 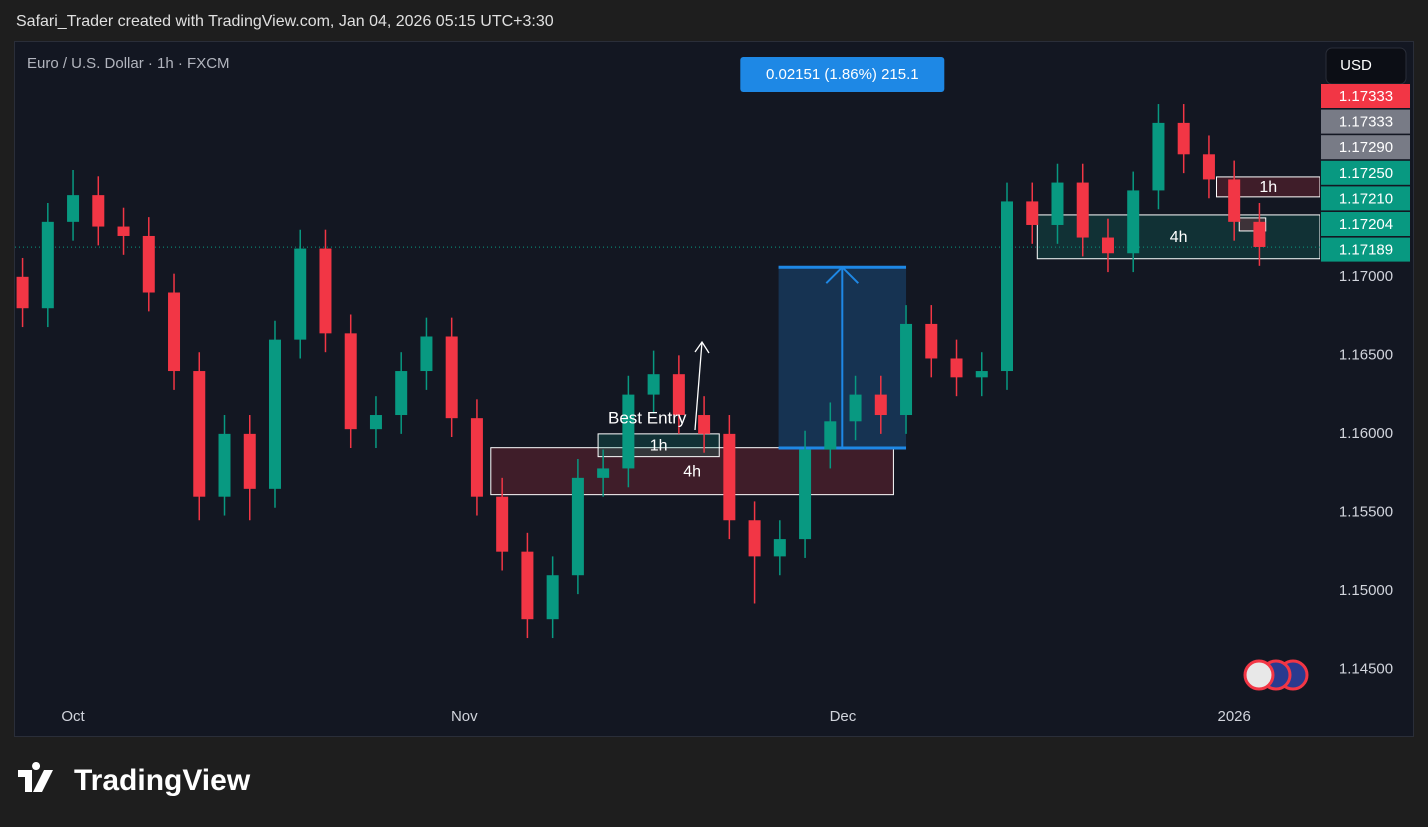 What do you see at coordinates (73, 716) in the screenshot?
I see `x-tick-label: Oct` at bounding box center [73, 716].